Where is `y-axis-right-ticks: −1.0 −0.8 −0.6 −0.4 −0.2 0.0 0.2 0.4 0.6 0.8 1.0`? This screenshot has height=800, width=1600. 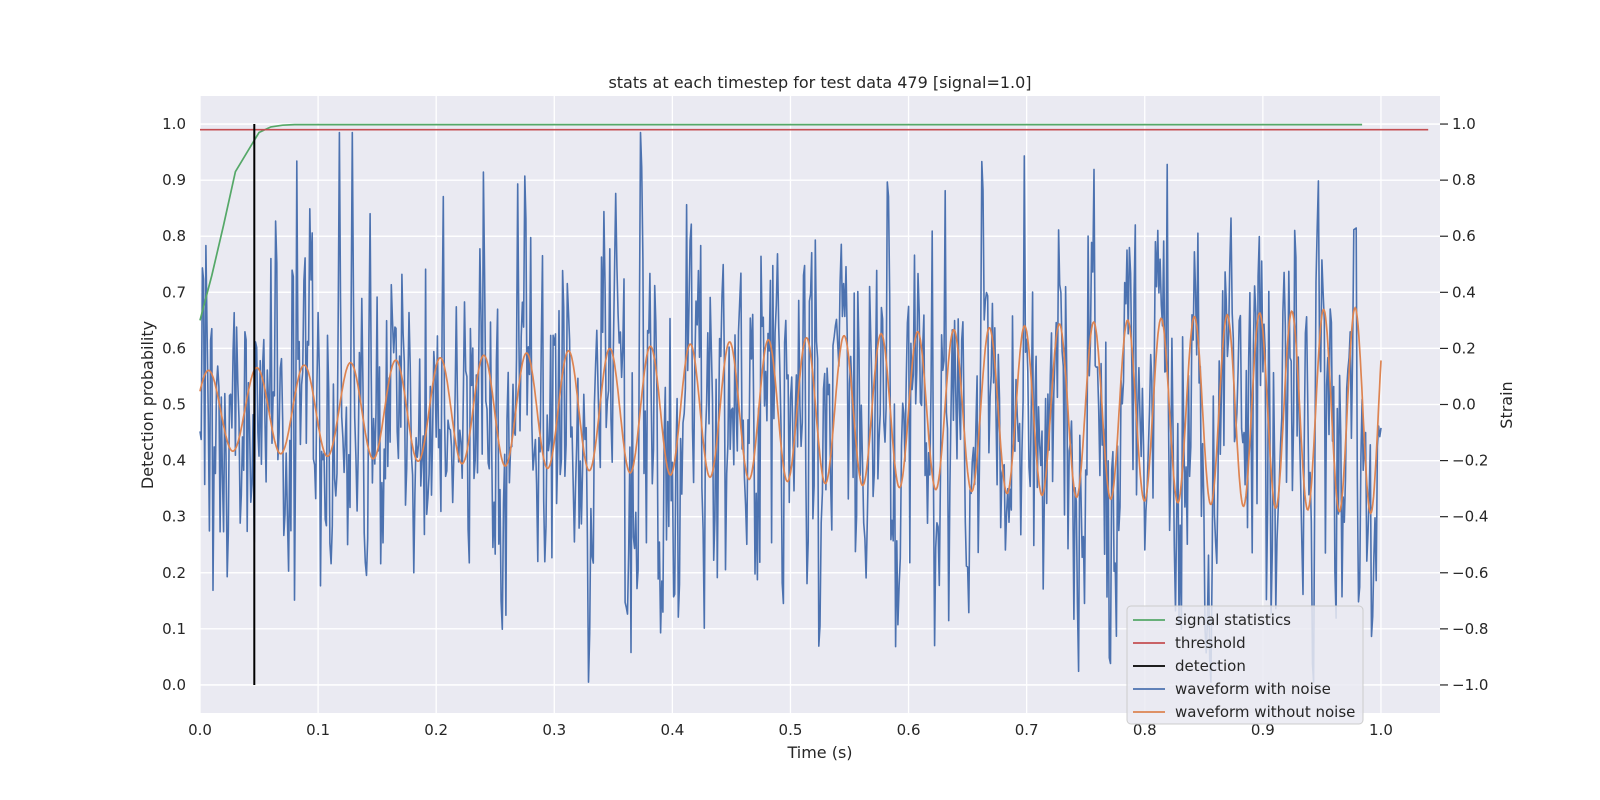
y-axis-right-ticks: −1.0 −0.8 −0.6 −0.4 −0.2 0.0 0.2 0.4 0.6 0.8 1.0 is located at coordinates (1464, 404).